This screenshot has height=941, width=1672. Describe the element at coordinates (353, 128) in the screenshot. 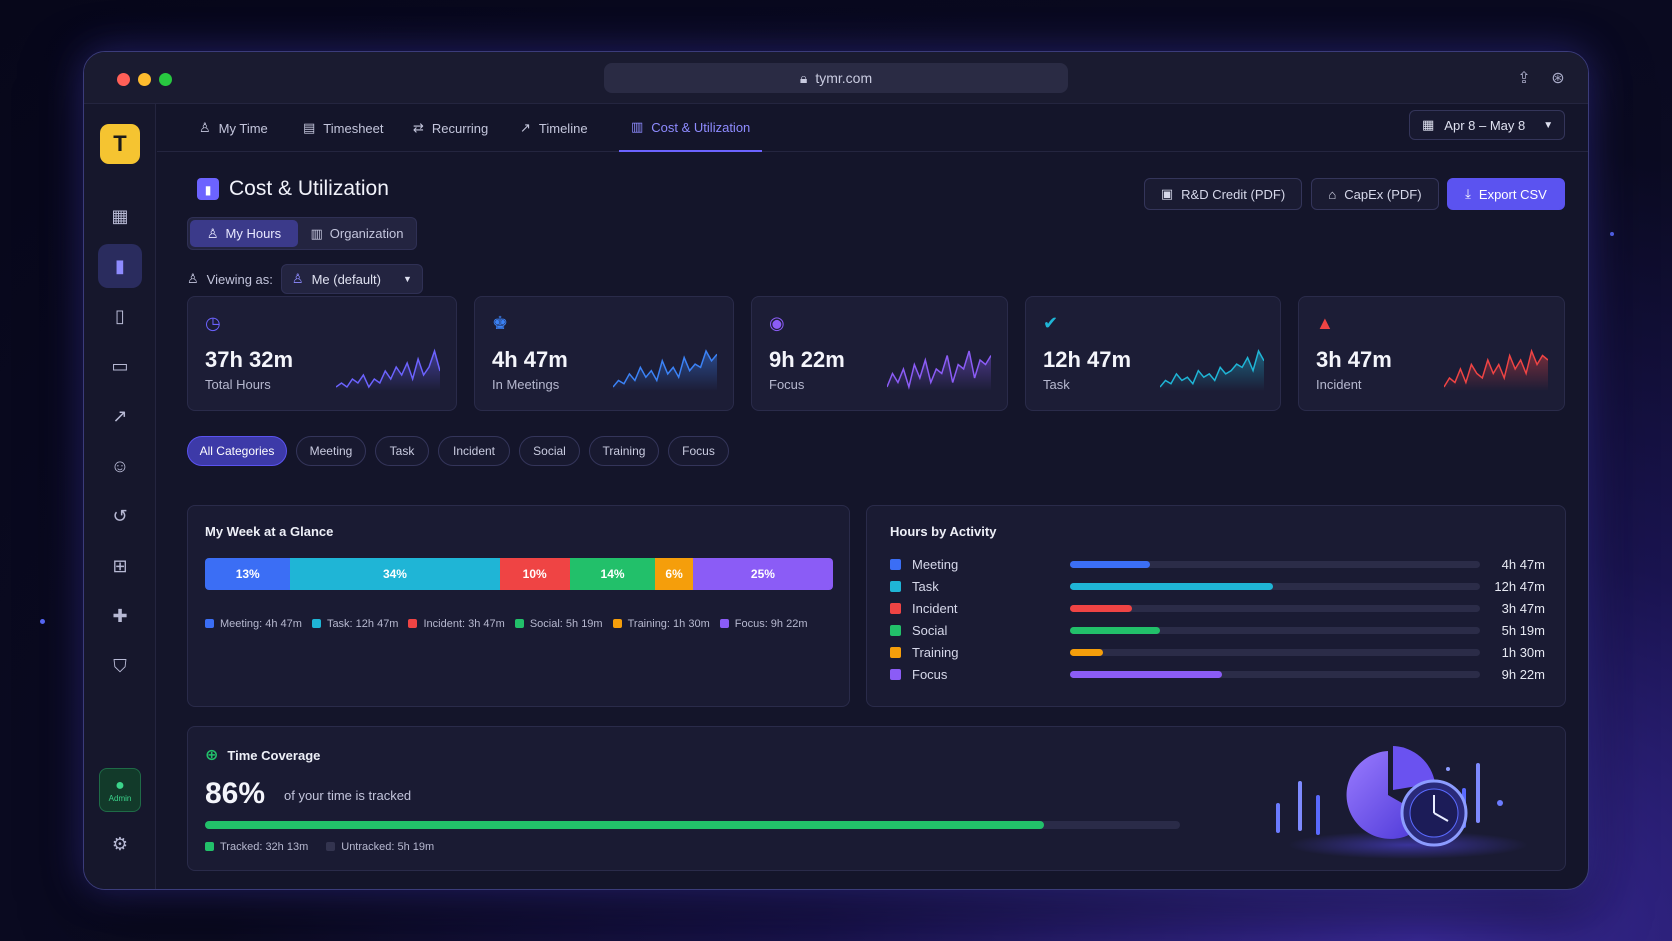

I see `tab-label: Timesheet` at that location.